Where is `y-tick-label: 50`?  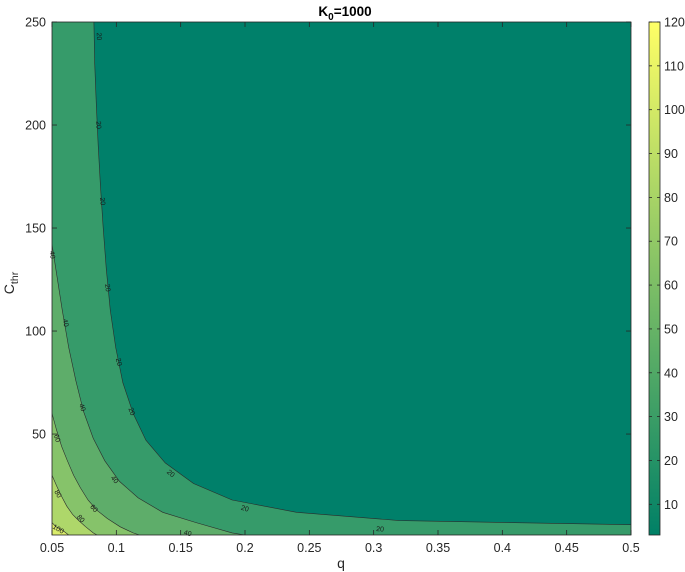
y-tick-label: 50 is located at coordinates (39, 435).